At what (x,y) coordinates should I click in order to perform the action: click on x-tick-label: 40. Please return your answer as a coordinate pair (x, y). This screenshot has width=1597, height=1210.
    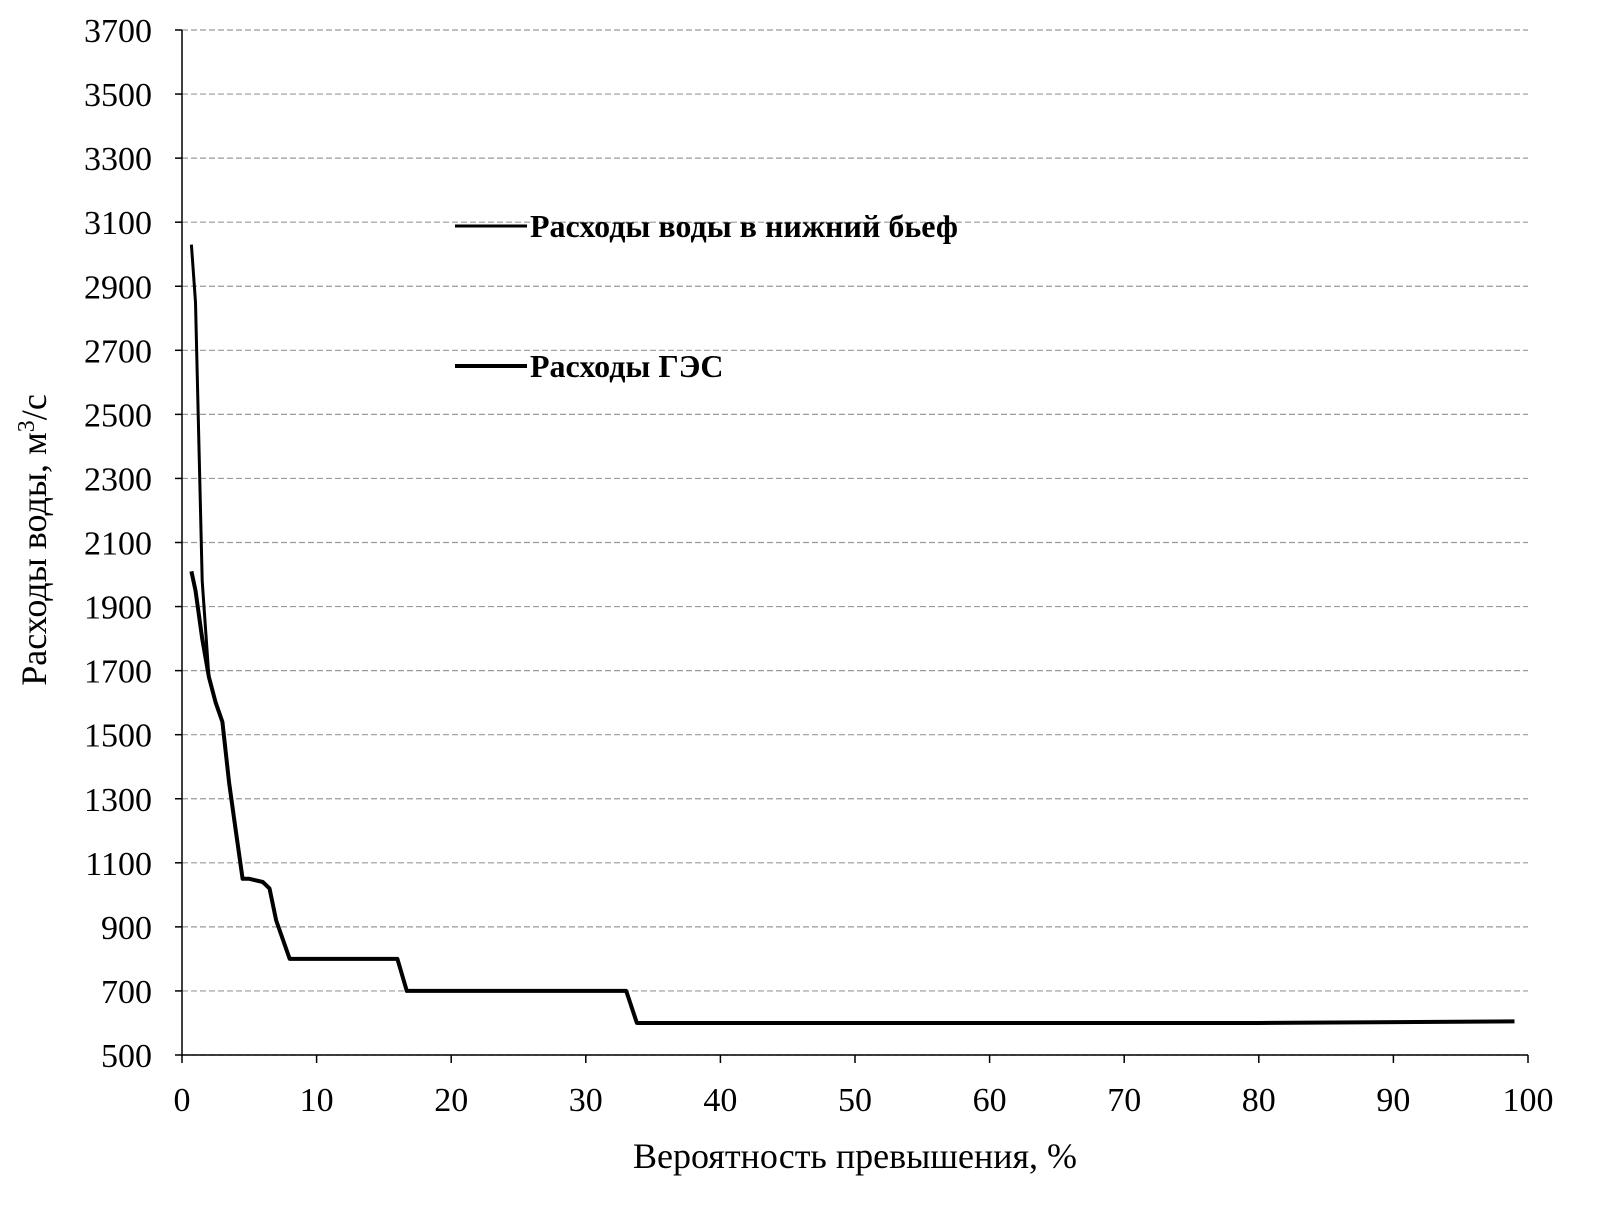
    Looking at the image, I should click on (720, 1100).